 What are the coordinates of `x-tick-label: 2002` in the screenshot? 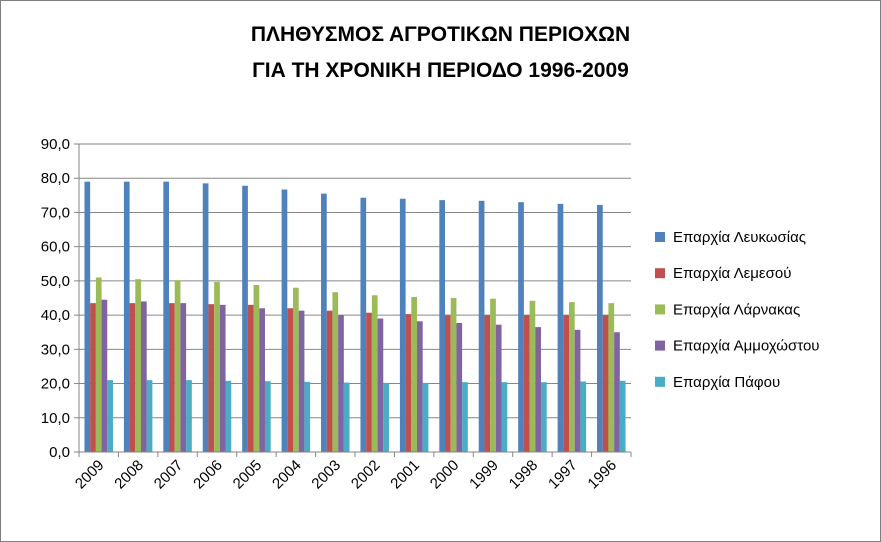 It's located at (366, 475).